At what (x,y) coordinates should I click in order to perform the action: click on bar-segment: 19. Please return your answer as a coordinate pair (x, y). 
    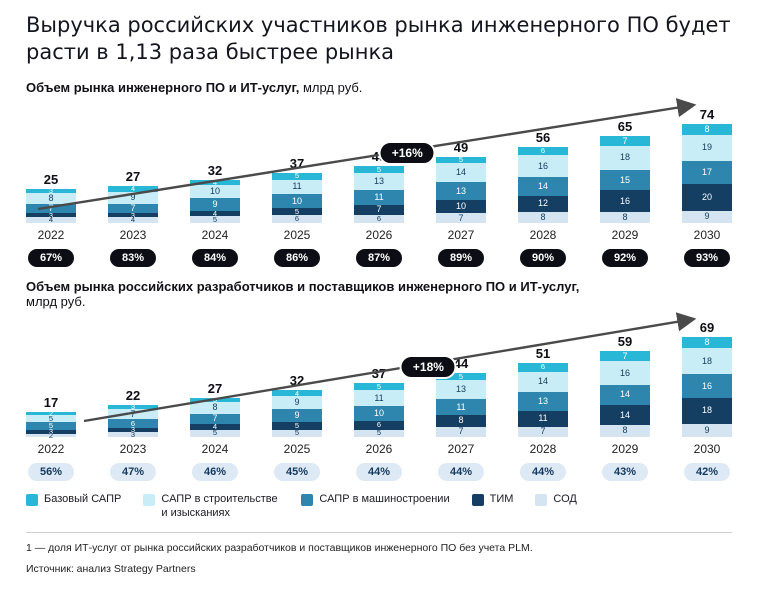
    Looking at the image, I should click on (707, 147).